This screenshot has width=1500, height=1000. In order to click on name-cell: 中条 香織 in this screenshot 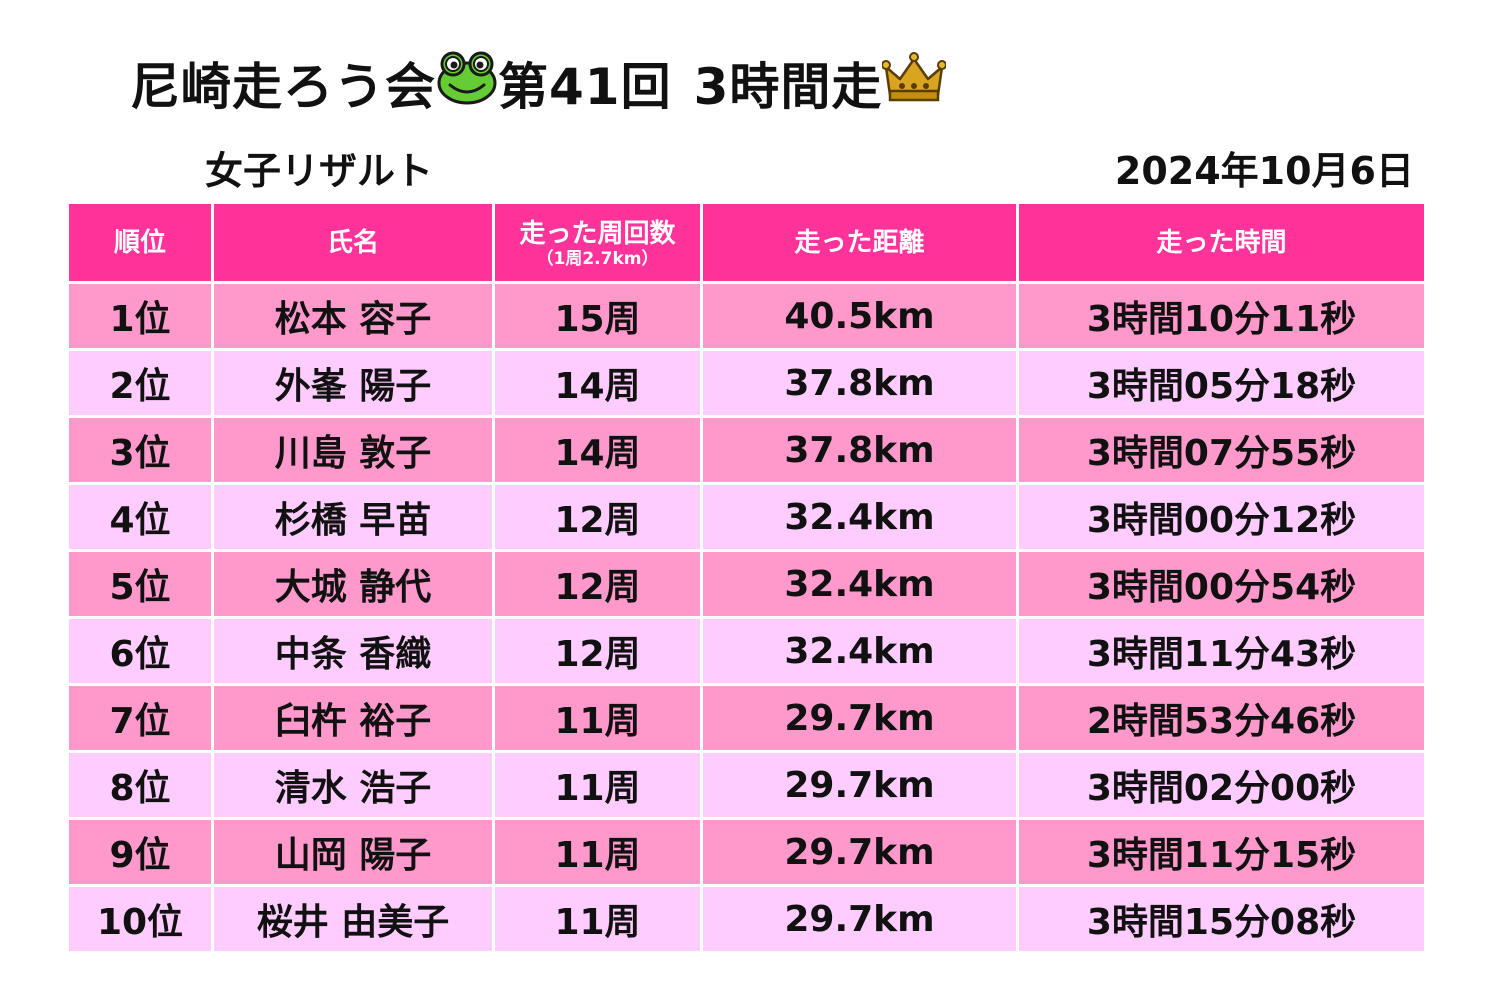, I will do `click(353, 651)`.